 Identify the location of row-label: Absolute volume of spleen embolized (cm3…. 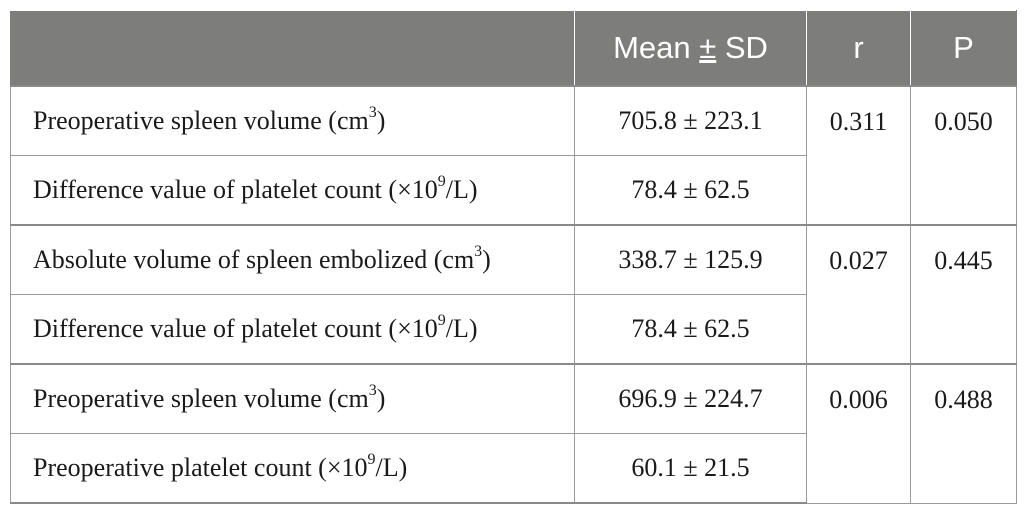
(292, 259).